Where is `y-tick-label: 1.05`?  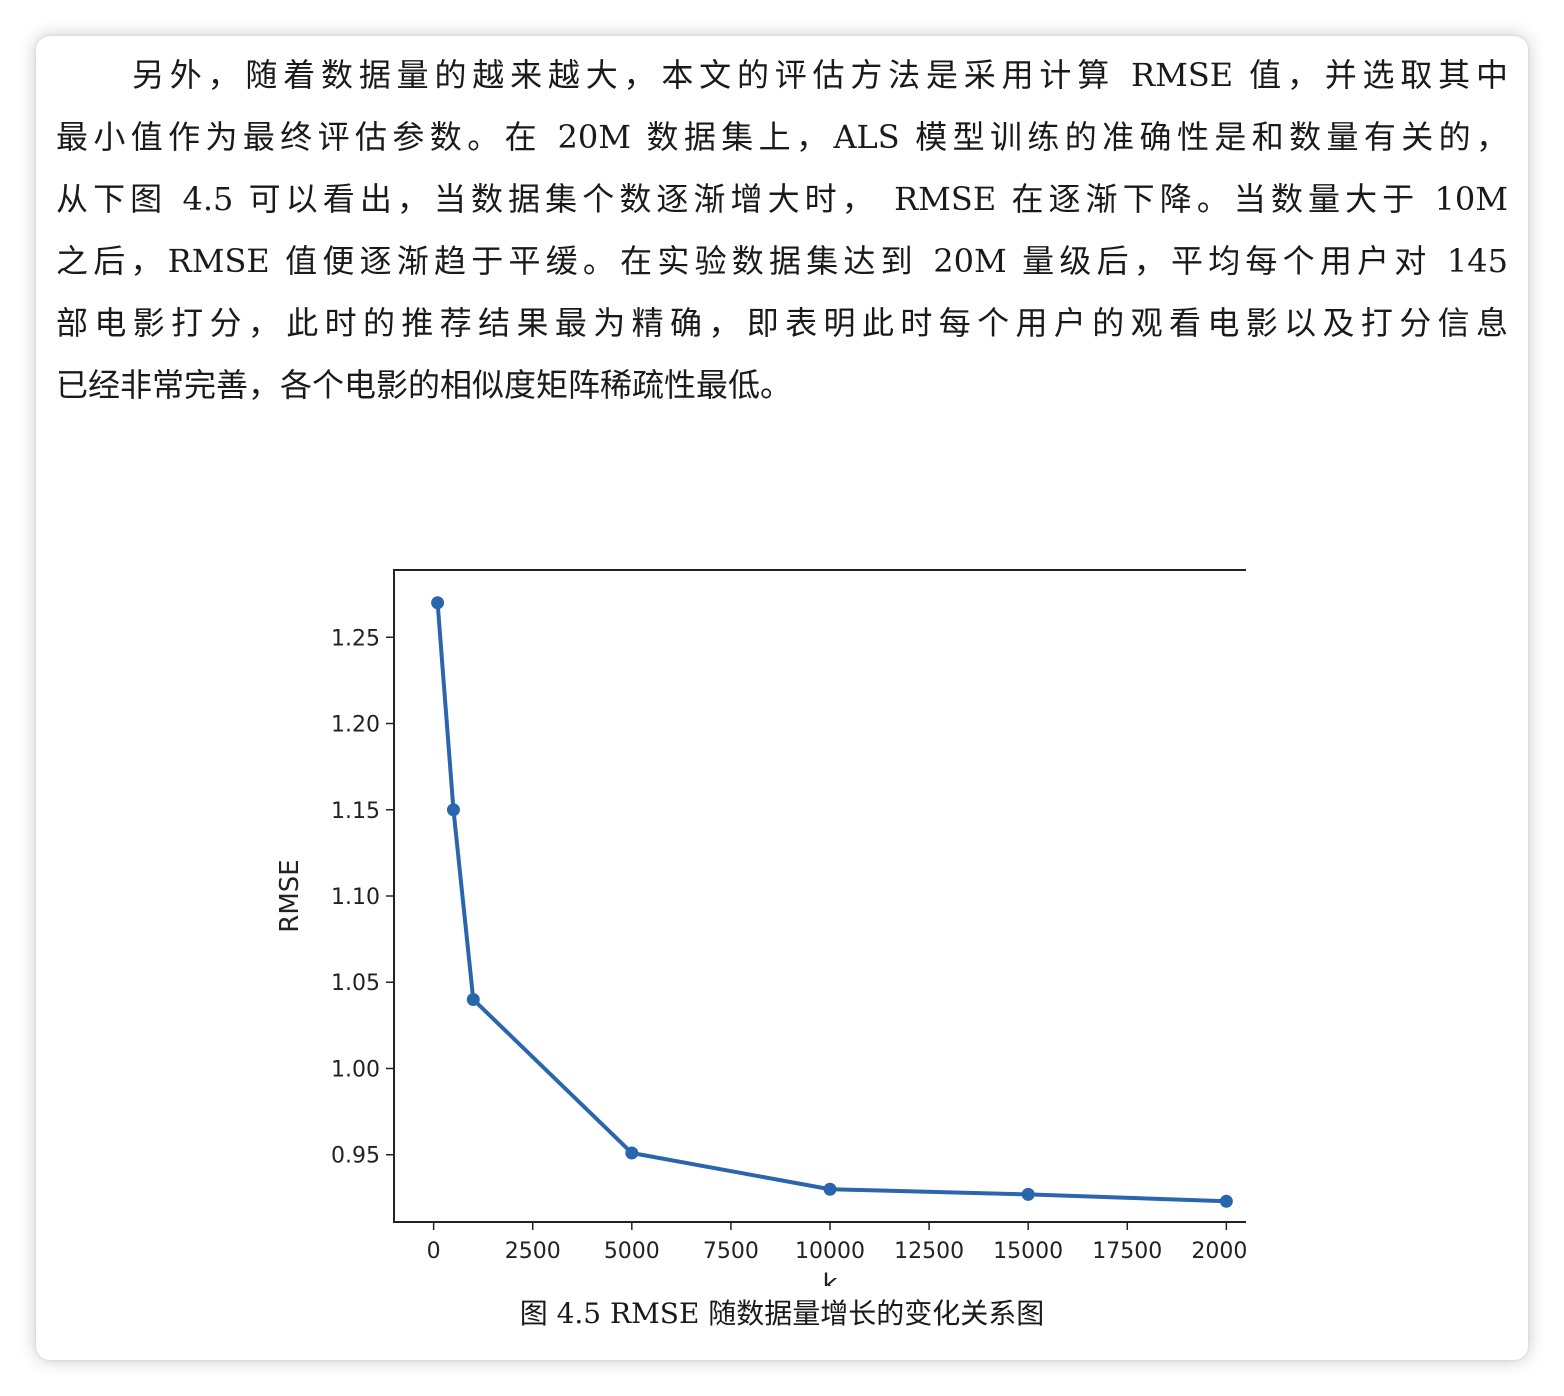 y-tick-label: 1.05 is located at coordinates (355, 983).